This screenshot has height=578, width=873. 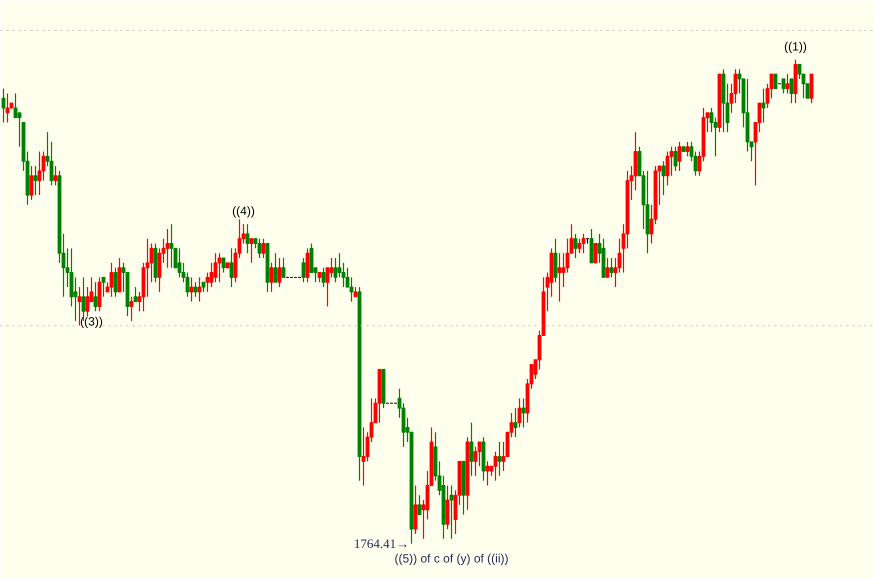 What do you see at coordinates (795, 47) in the screenshot?
I see `text: ((1))` at bounding box center [795, 47].